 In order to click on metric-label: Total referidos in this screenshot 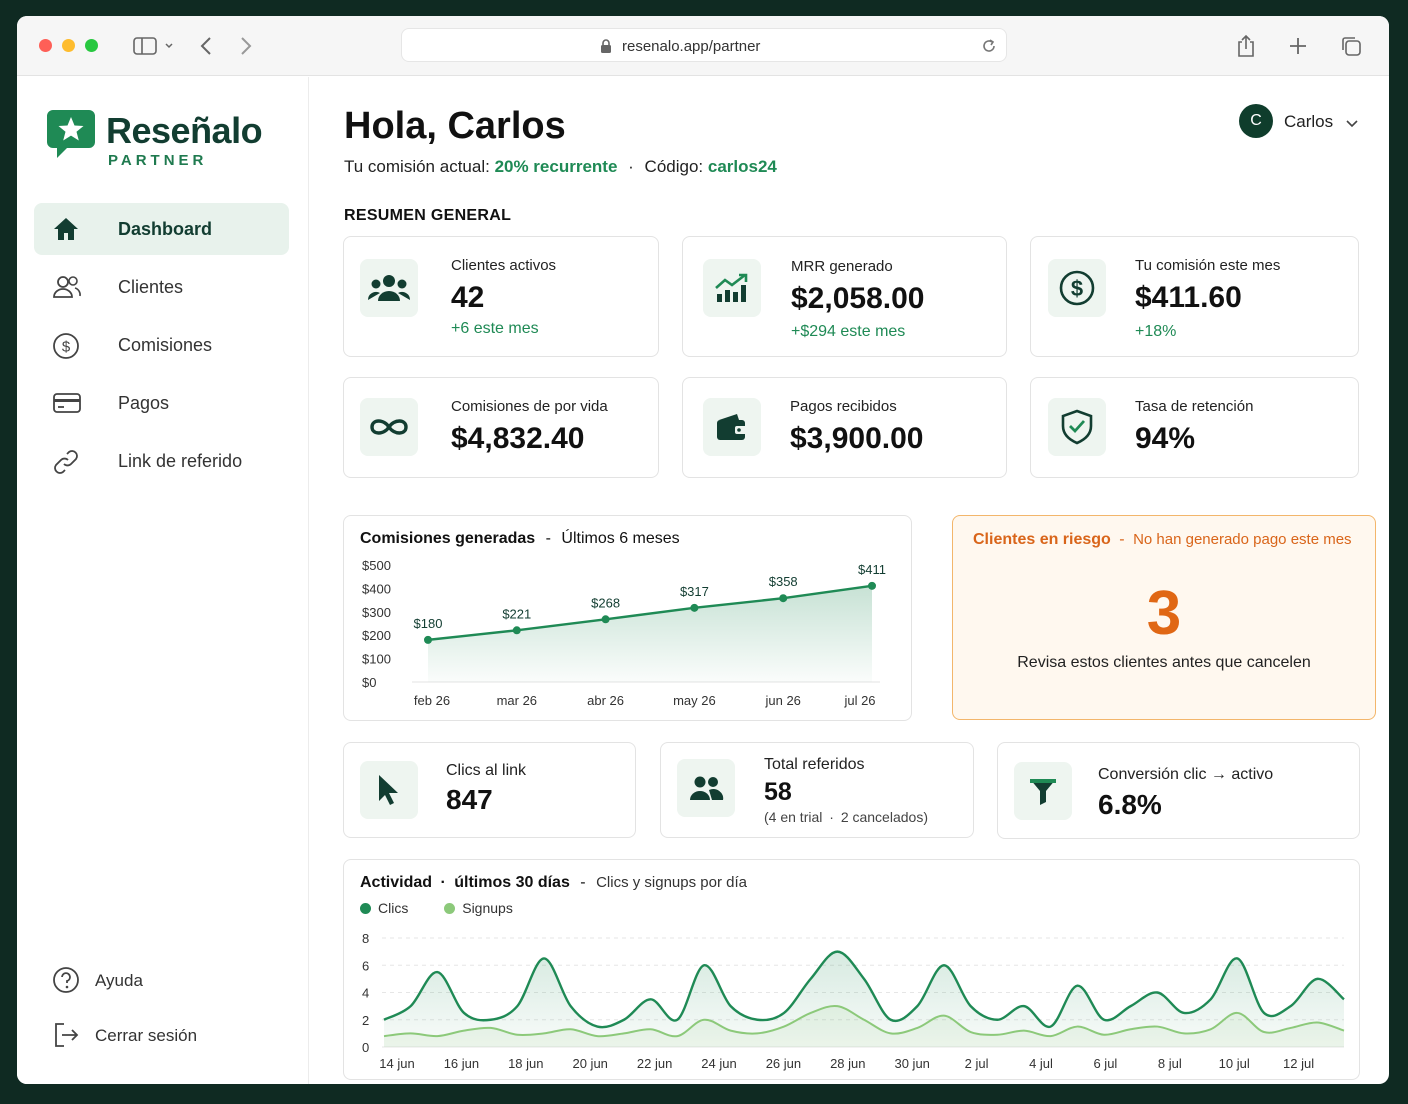, I will do `click(814, 764)`.